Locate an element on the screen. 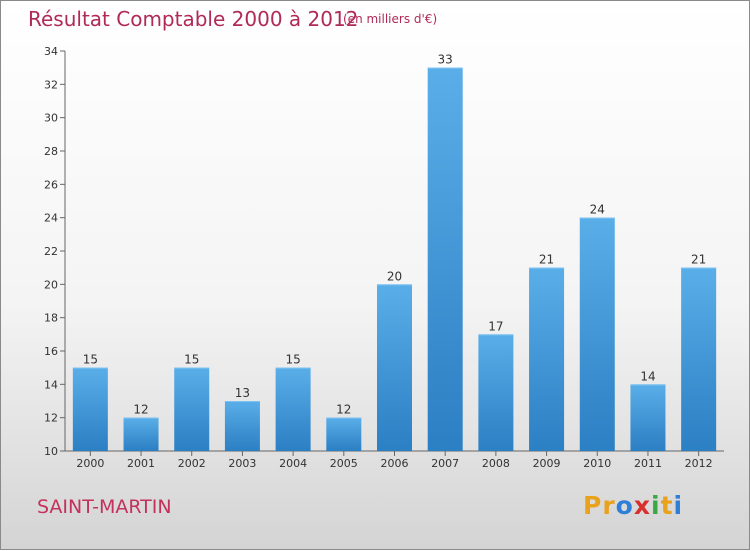 The width and height of the screenshot is (750, 551). bar-value-label: 13 is located at coordinates (242, 393).